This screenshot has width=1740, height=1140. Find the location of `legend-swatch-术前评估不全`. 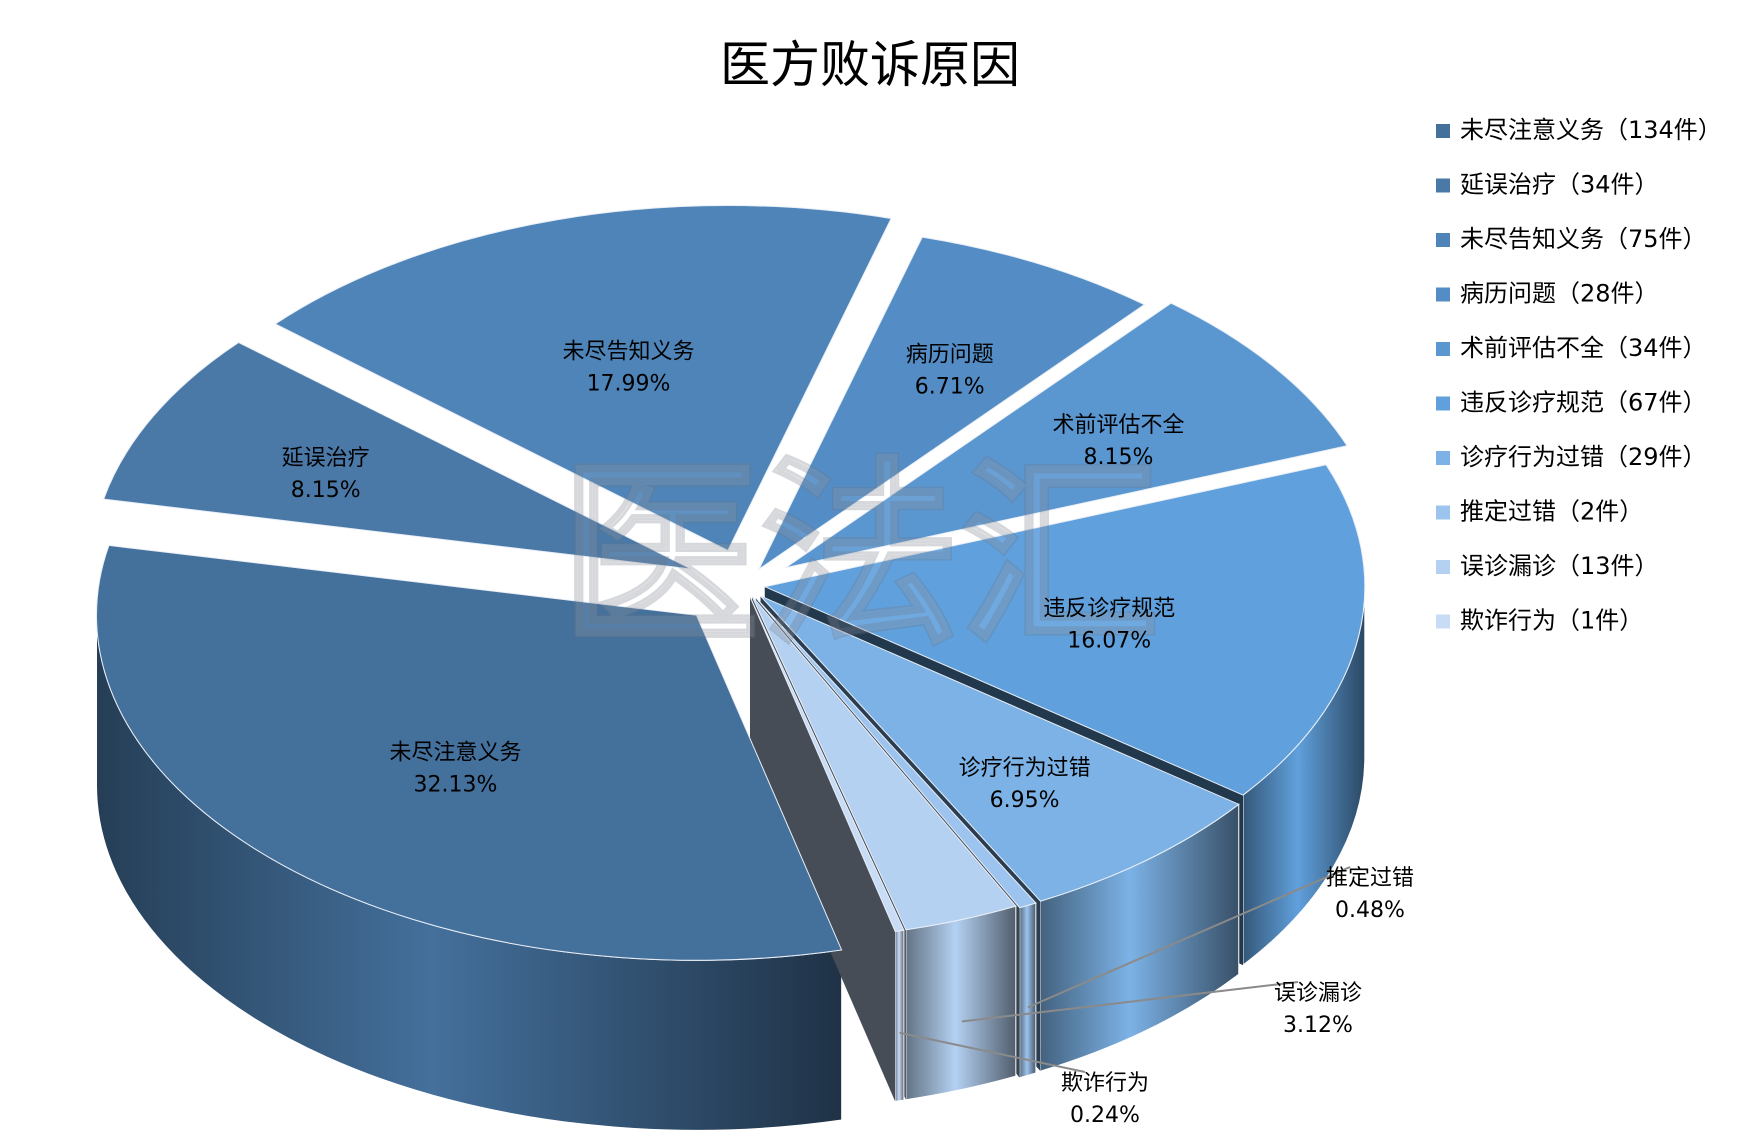

legend-swatch-术前评估不全 is located at coordinates (1443, 349).